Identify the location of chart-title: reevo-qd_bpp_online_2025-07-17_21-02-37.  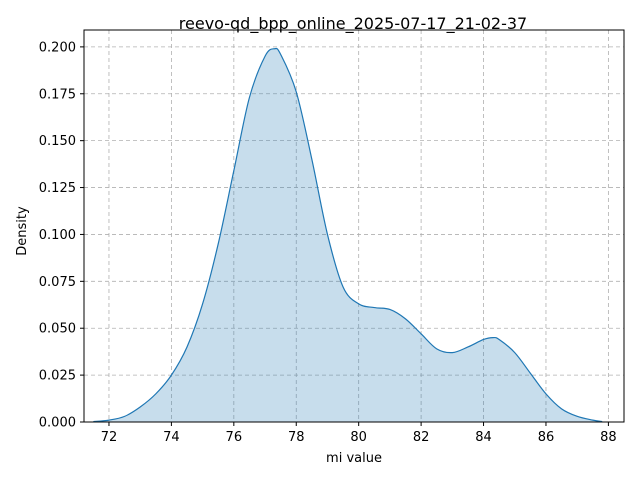
(353, 24).